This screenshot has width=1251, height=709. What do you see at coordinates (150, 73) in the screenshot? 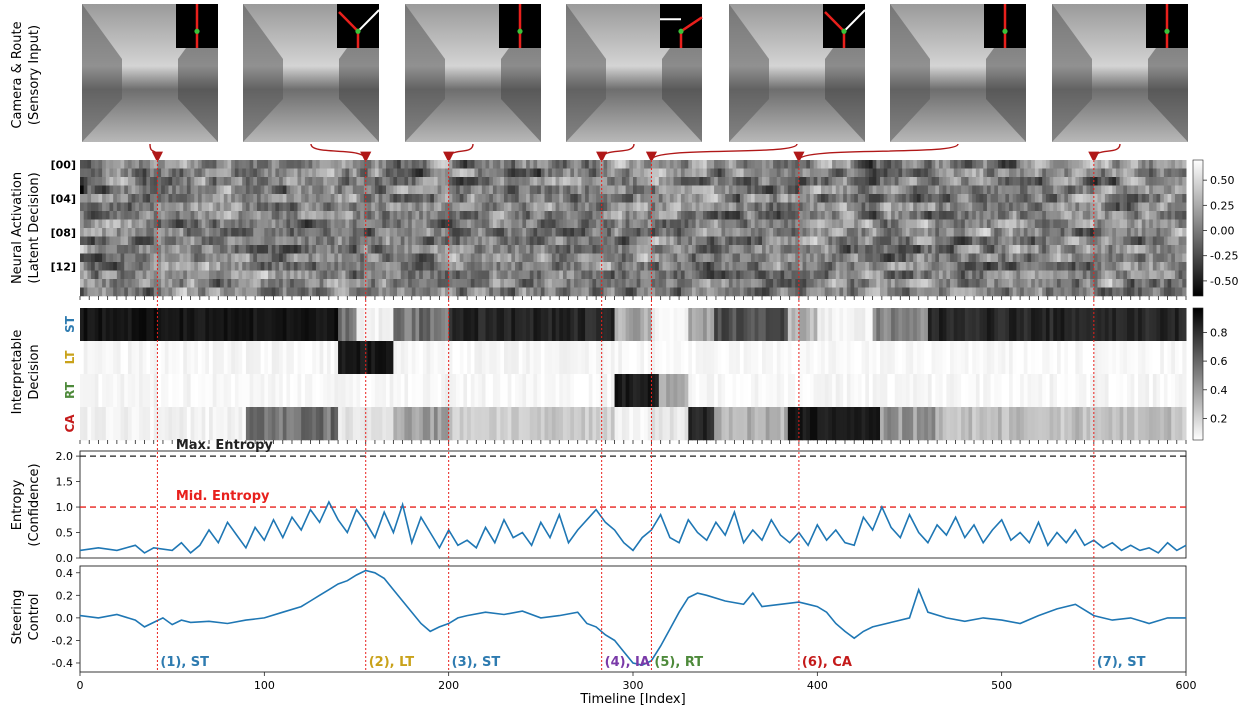
I see `camera-frame` at bounding box center [150, 73].